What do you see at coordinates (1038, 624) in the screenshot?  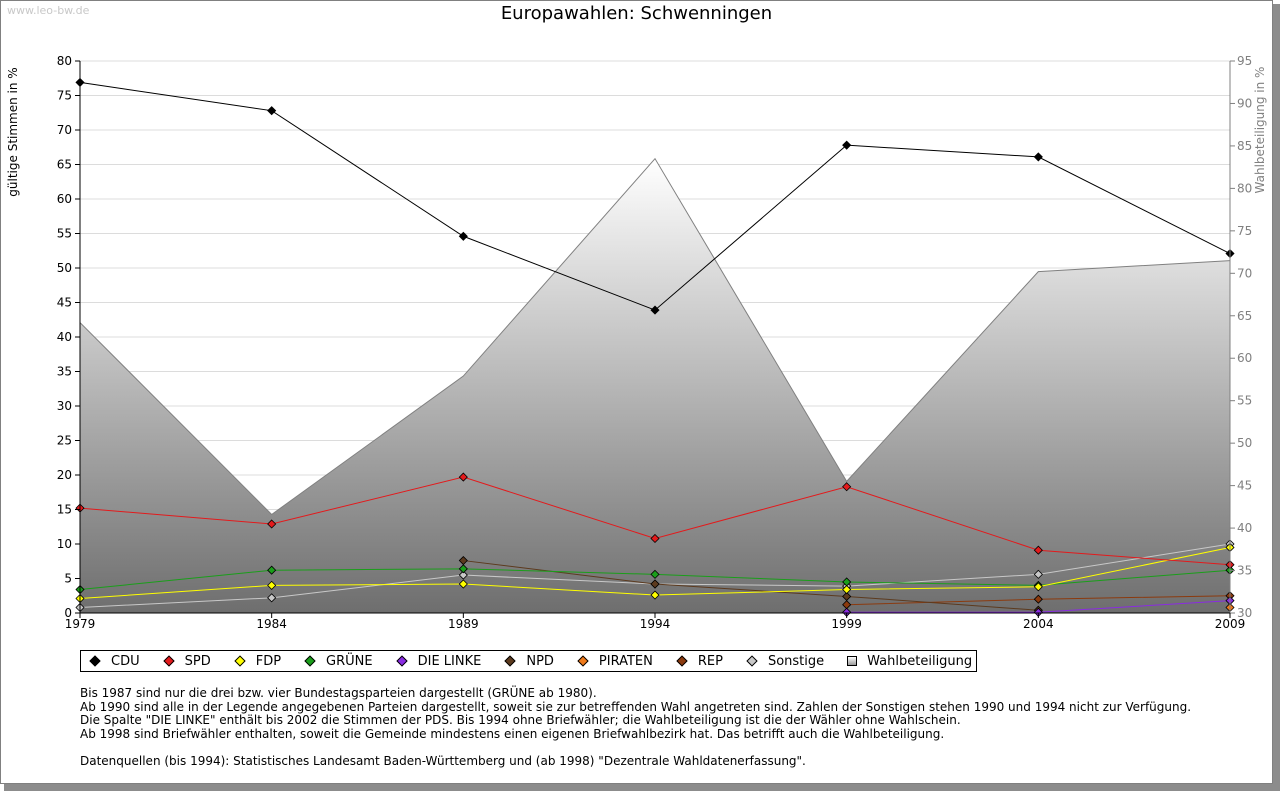 I see `x-tick-label: 2004` at bounding box center [1038, 624].